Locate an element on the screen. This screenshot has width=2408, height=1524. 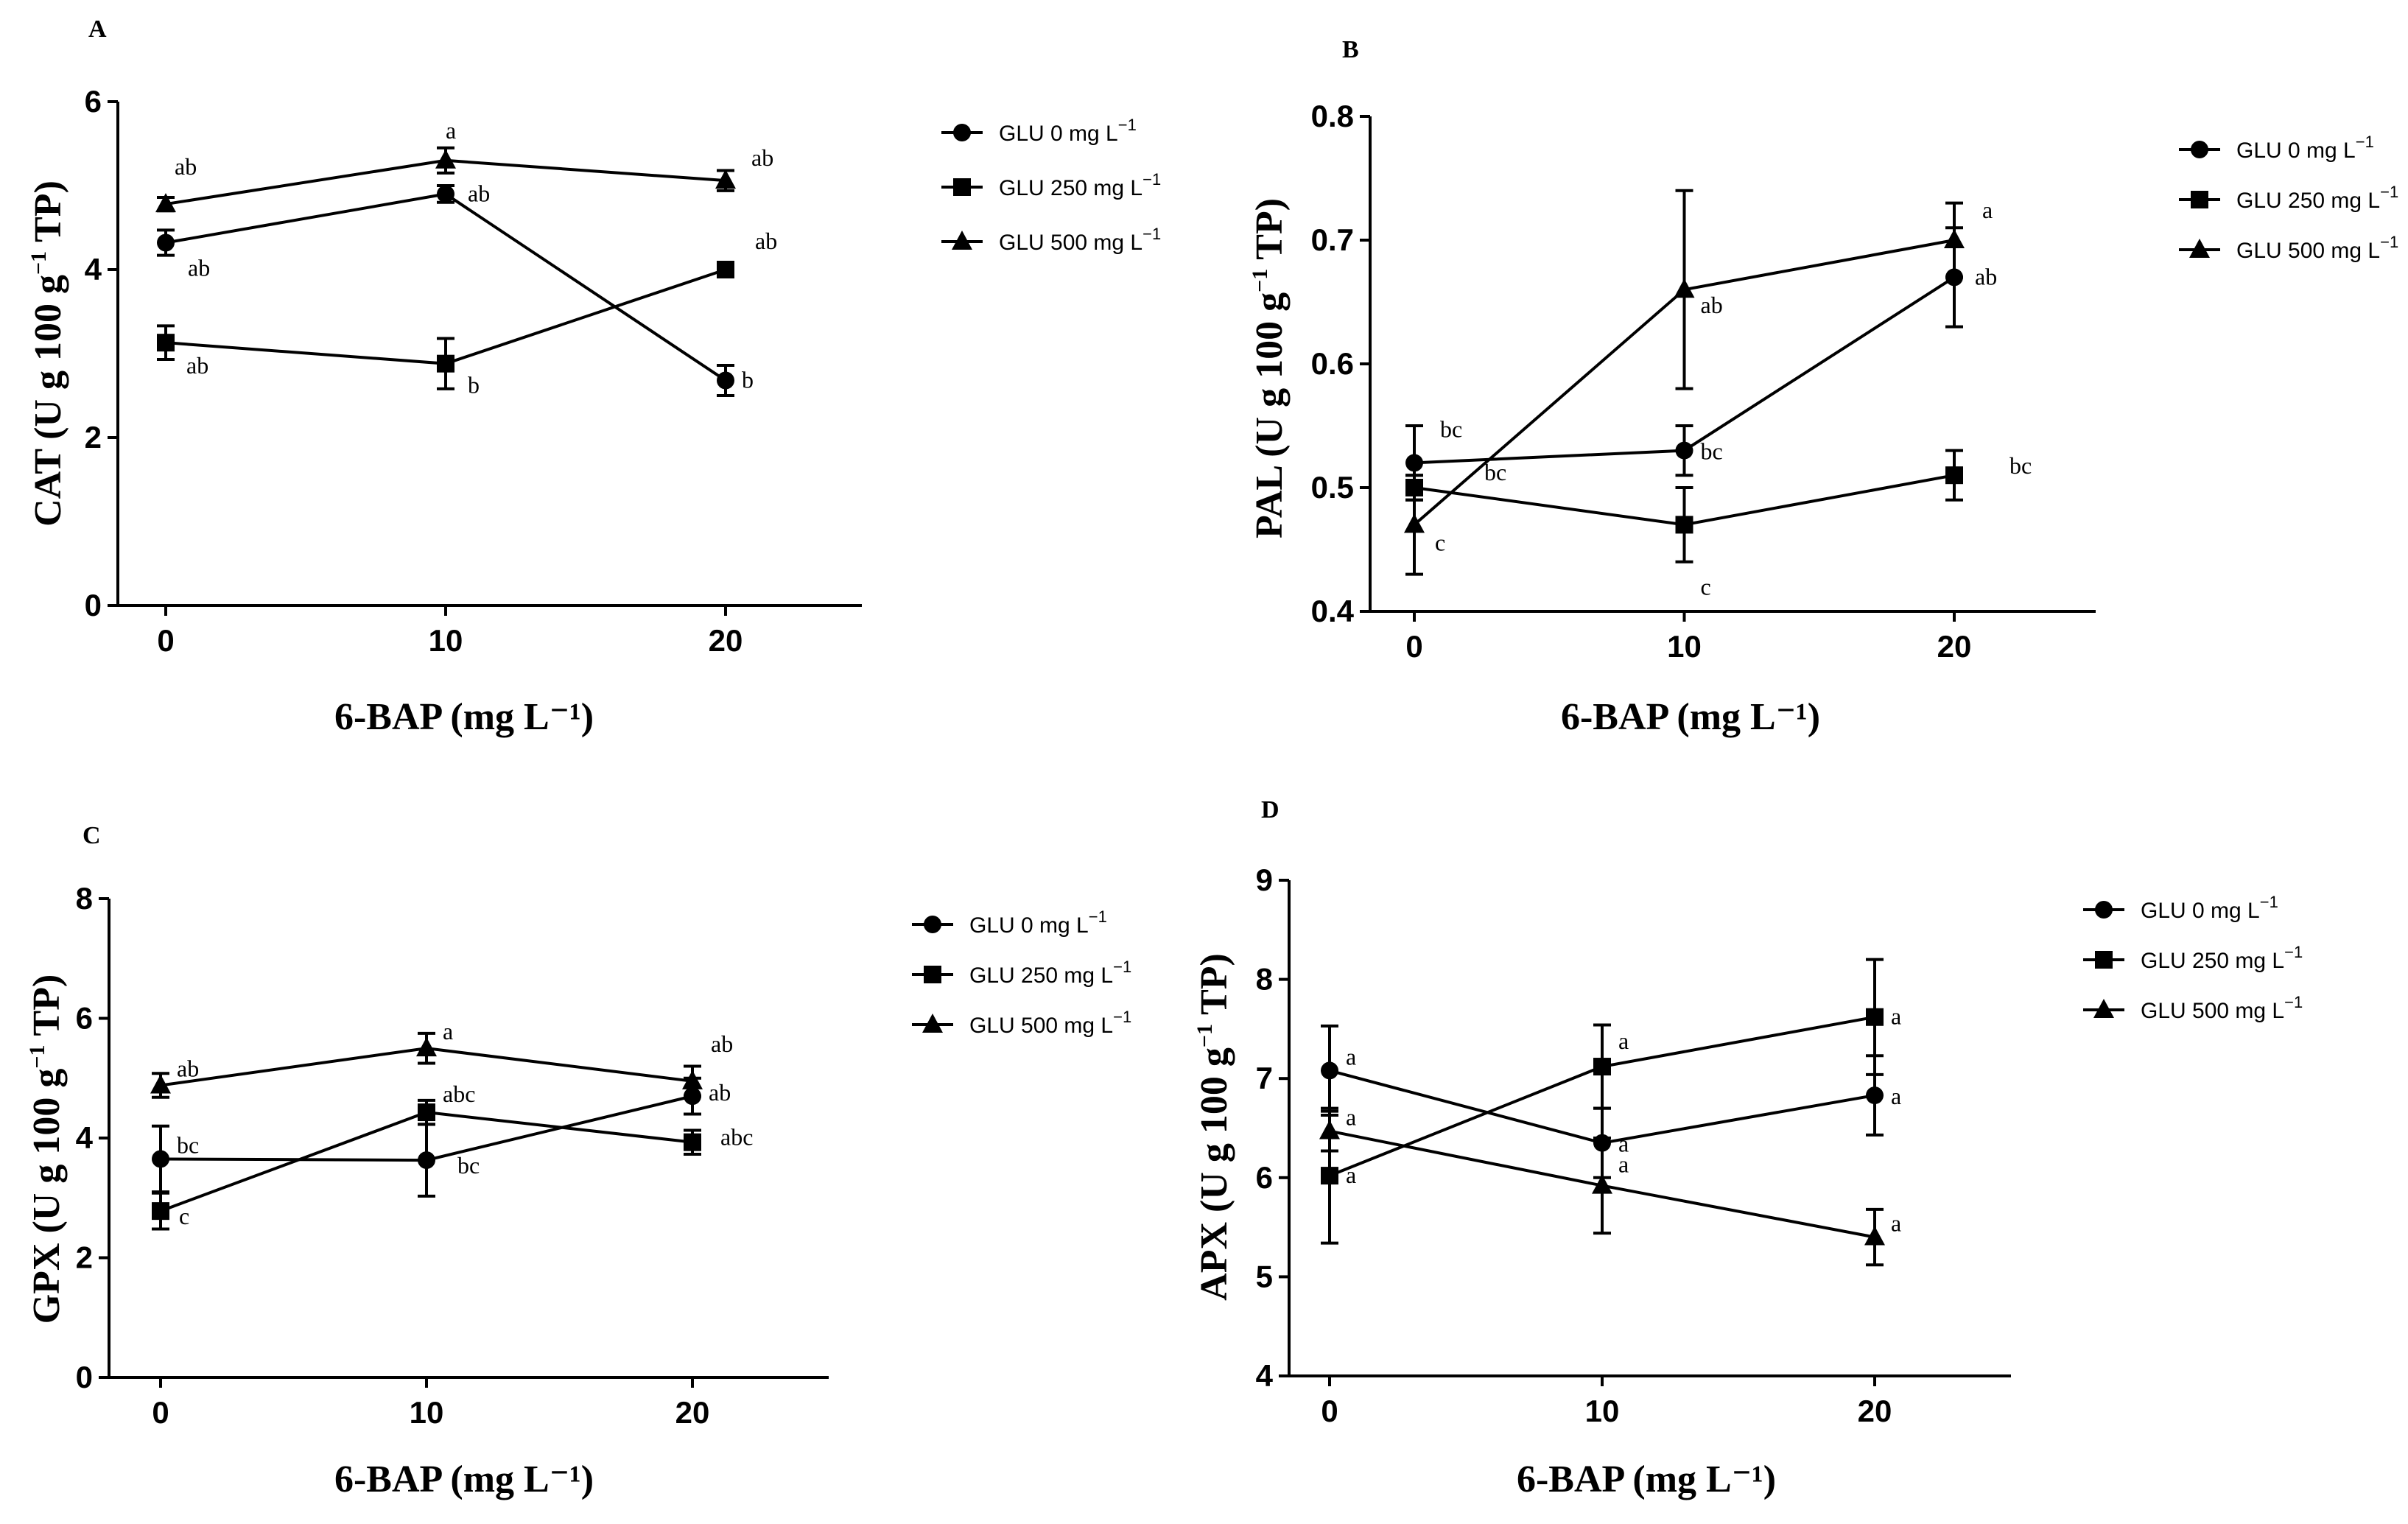
series-circle: aaa is located at coordinates (1611, 1101).